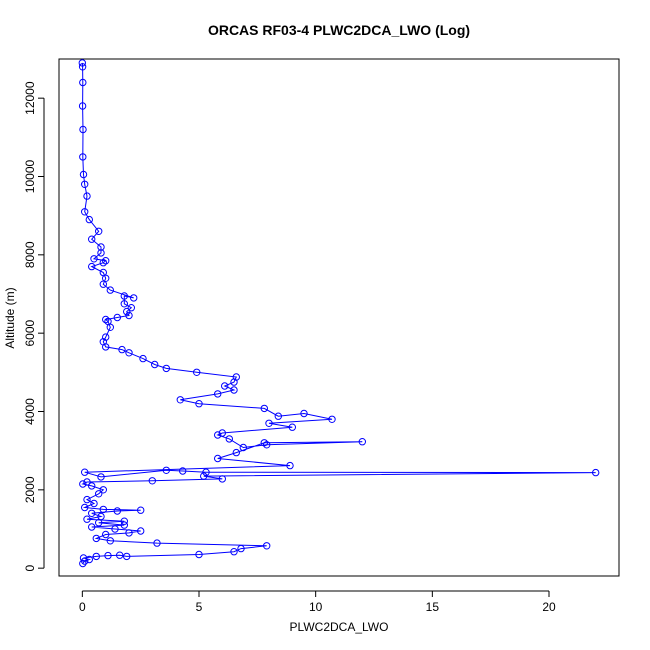 The image size is (650, 650). I want to click on y-tick-label: 4000, so click(30, 411).